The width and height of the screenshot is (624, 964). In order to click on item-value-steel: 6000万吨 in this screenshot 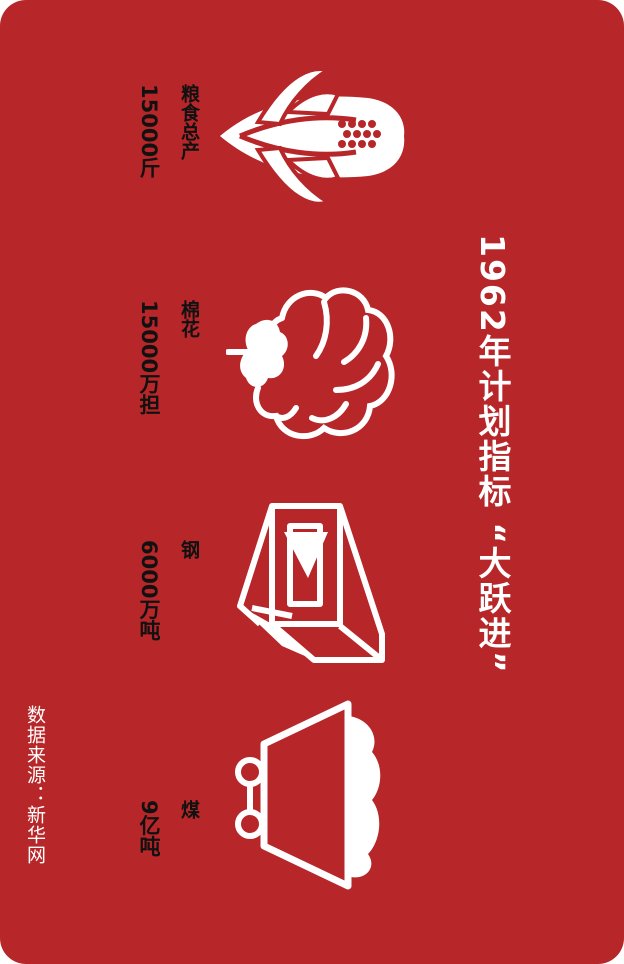, I will do `click(149, 590)`.